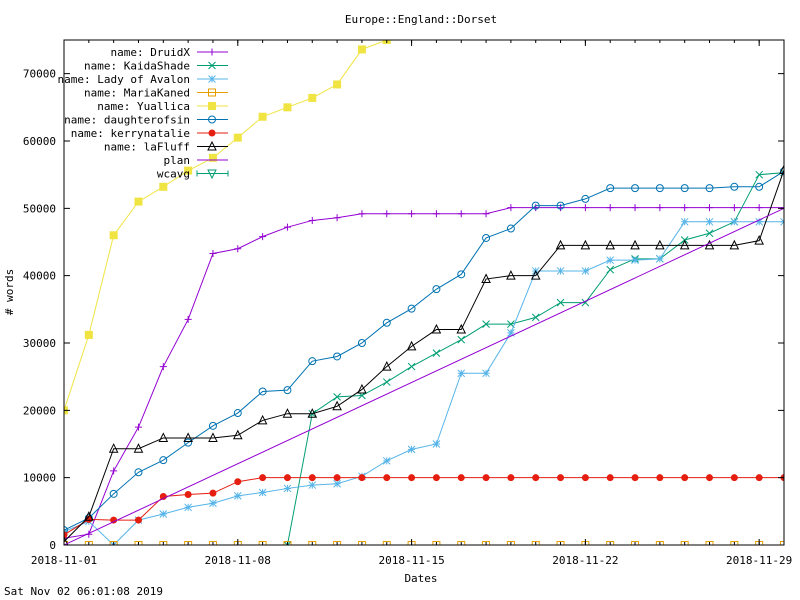  Describe the element at coordinates (411, 560) in the screenshot. I see `x-tick-label: 2018-11-15` at that location.